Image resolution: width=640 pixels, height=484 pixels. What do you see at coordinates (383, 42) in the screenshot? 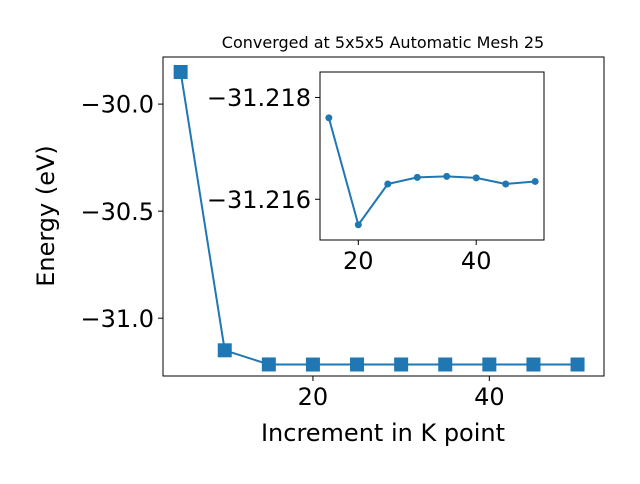
I see `chart-title: Converged at 5x5x5 Automatic Mesh 25` at bounding box center [383, 42].